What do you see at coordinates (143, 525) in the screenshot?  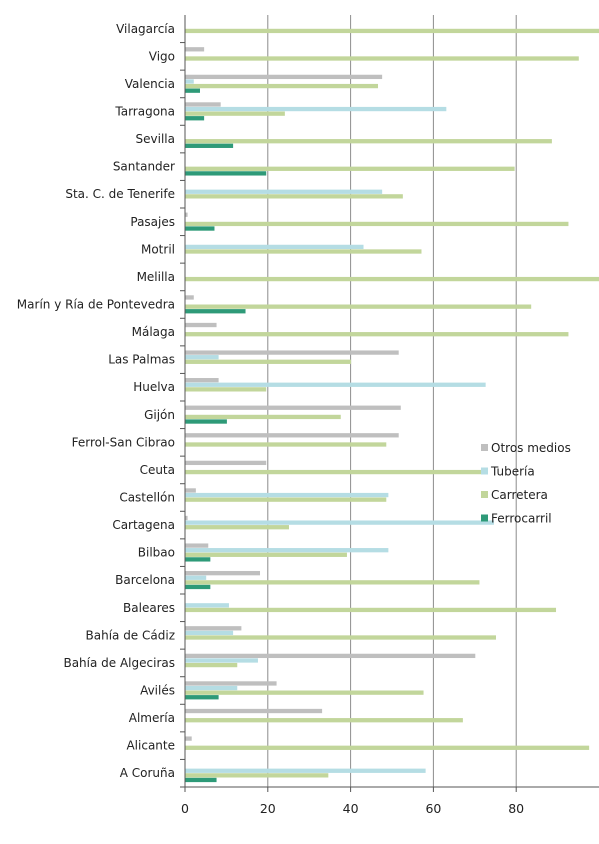 I see `category-label: Cartagena` at bounding box center [143, 525].